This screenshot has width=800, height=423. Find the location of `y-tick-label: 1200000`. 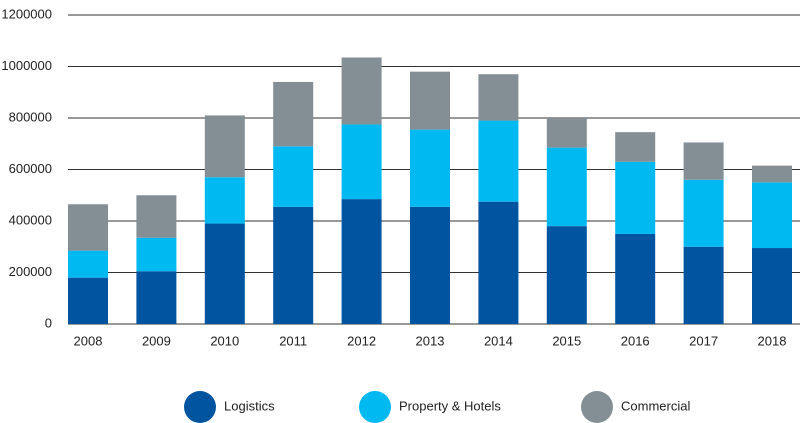

y-tick-label: 1200000 is located at coordinates (26, 13).